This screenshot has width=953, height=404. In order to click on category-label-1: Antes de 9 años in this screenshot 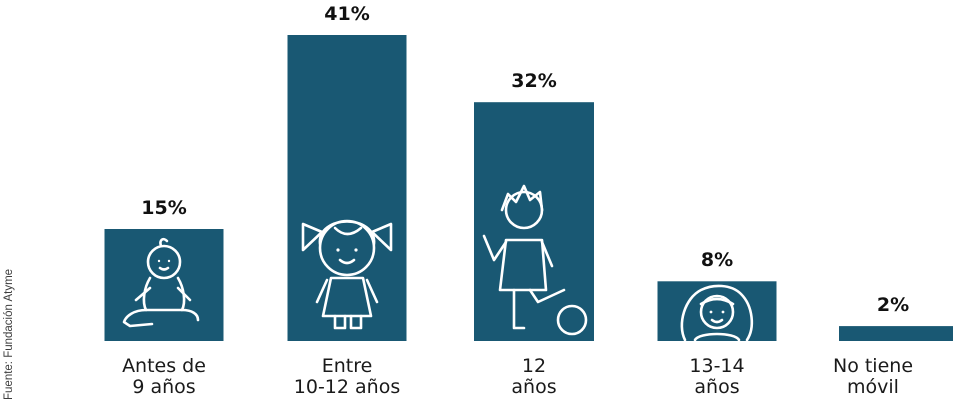, I will do `click(164, 377)`.